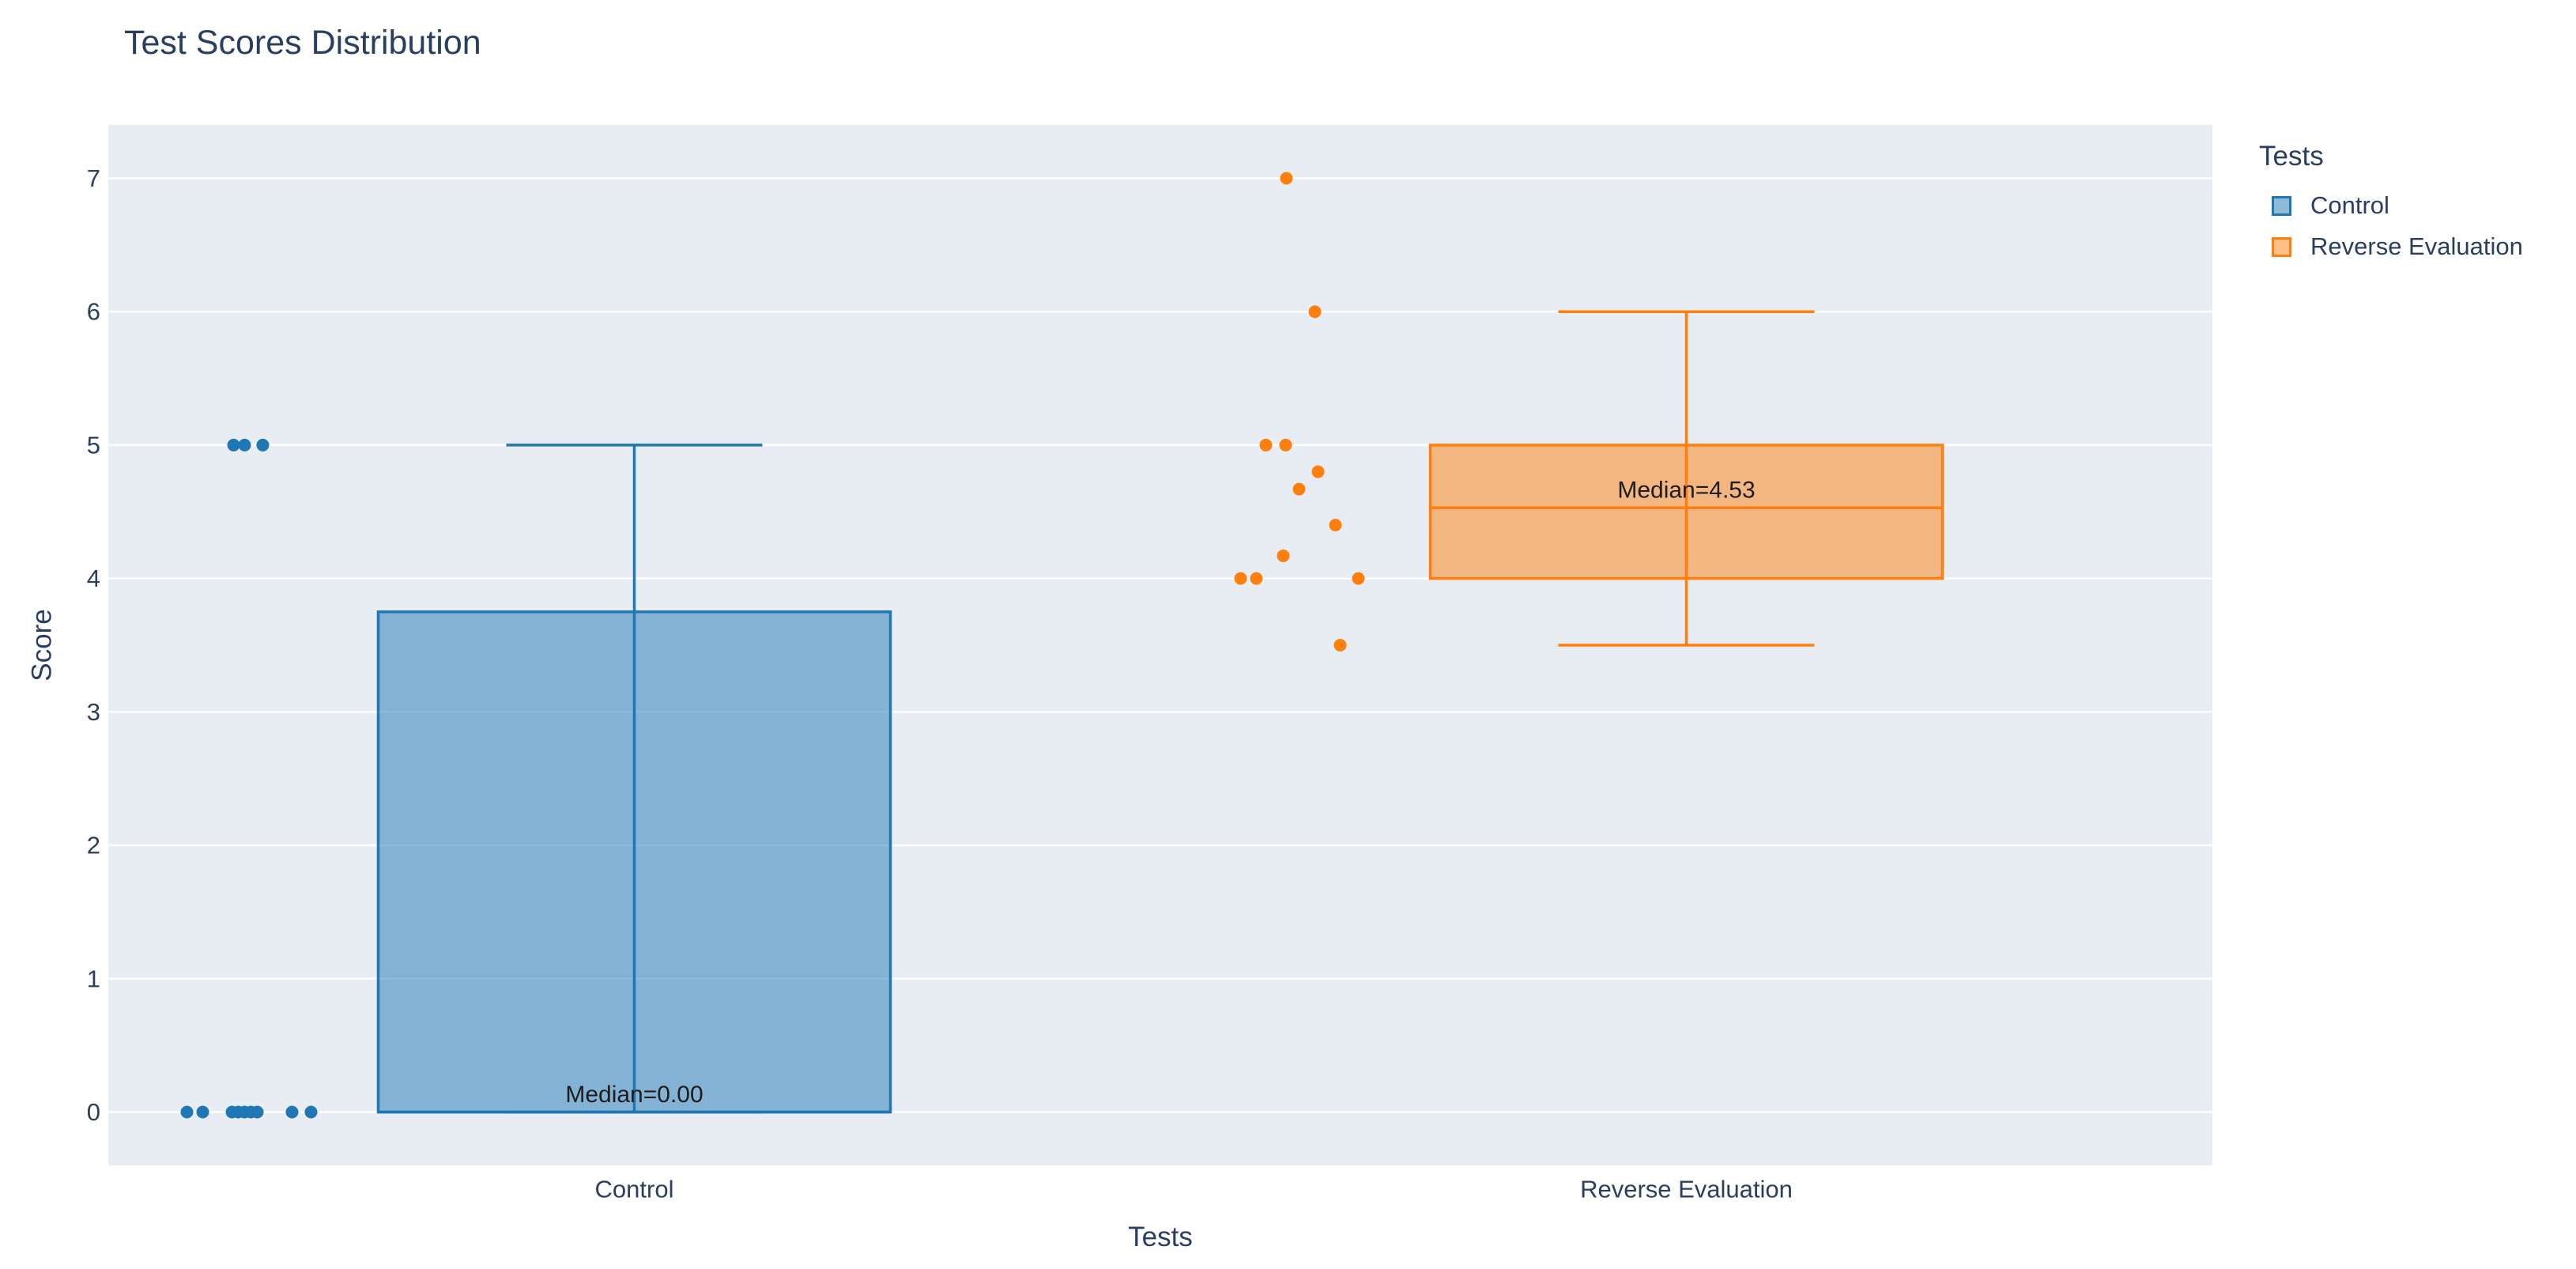 The width and height of the screenshot is (2576, 1269). I want to click on y-axis-title: Score, so click(42, 645).